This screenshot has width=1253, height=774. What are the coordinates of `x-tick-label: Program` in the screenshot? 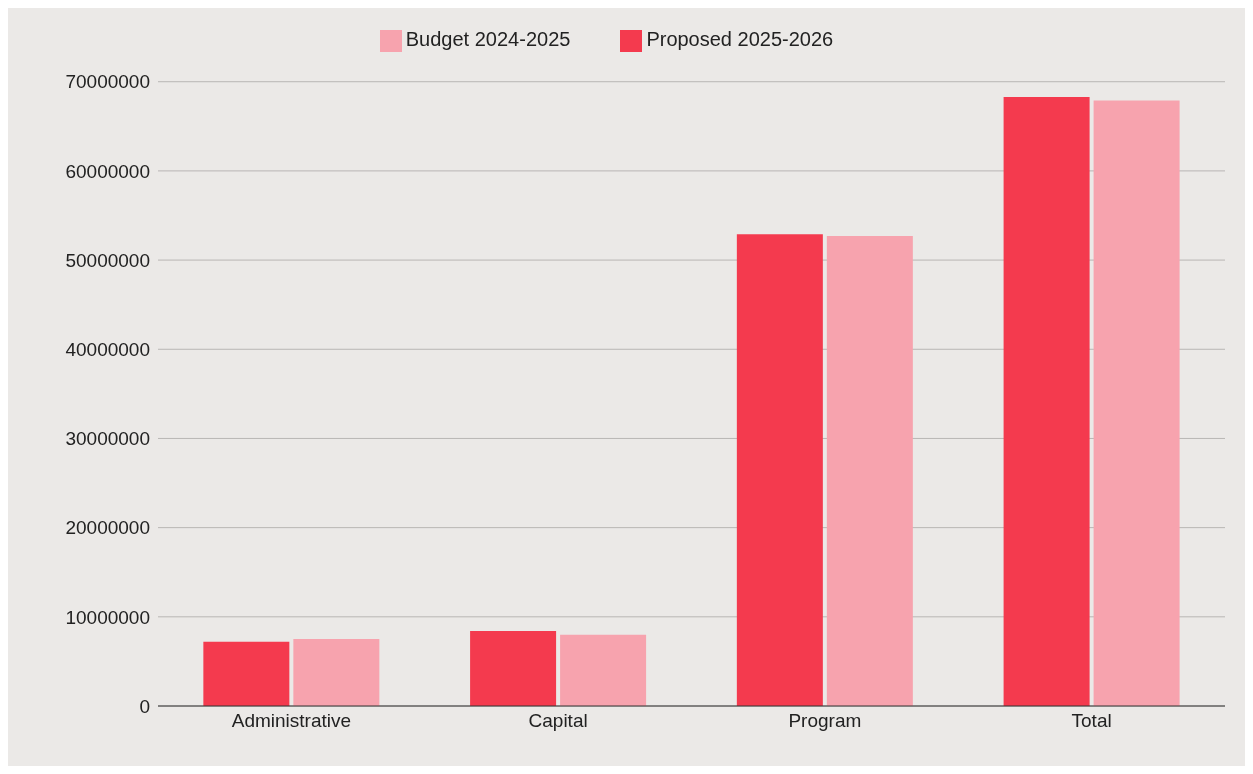 It's located at (825, 721).